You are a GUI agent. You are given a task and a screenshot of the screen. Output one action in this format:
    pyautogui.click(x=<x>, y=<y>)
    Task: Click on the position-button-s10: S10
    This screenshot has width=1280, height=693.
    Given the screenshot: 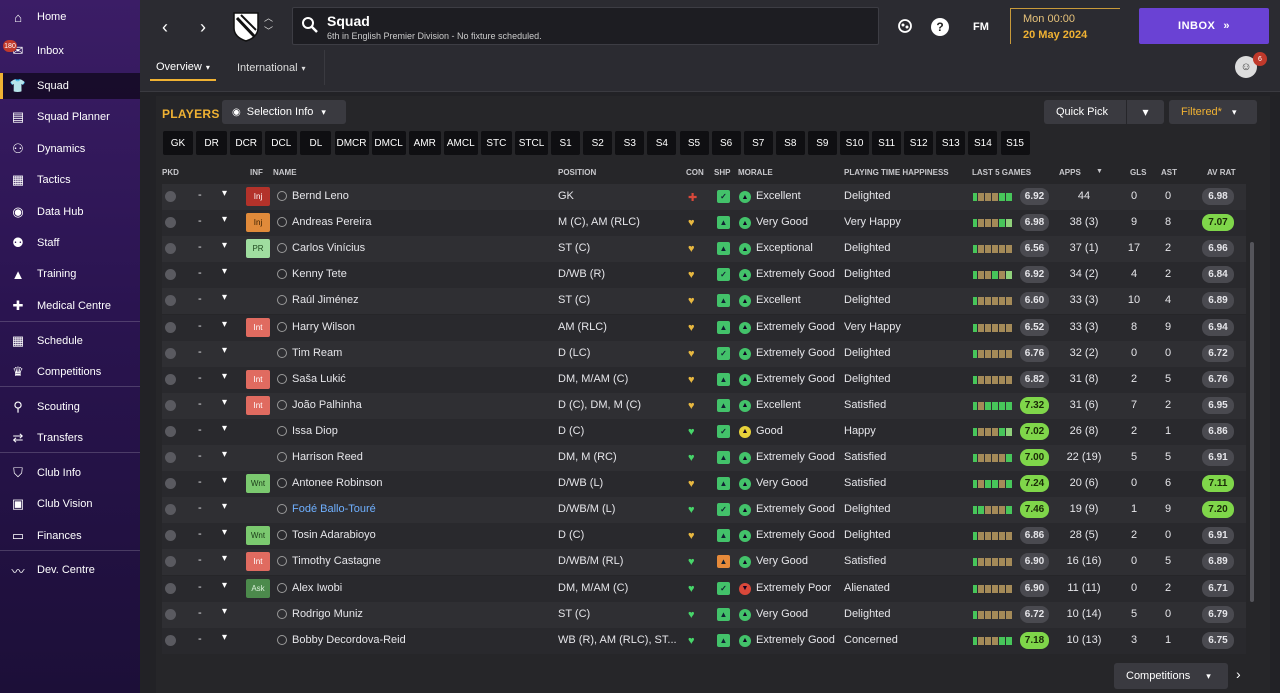 What is the action you would take?
    pyautogui.click(x=854, y=143)
    